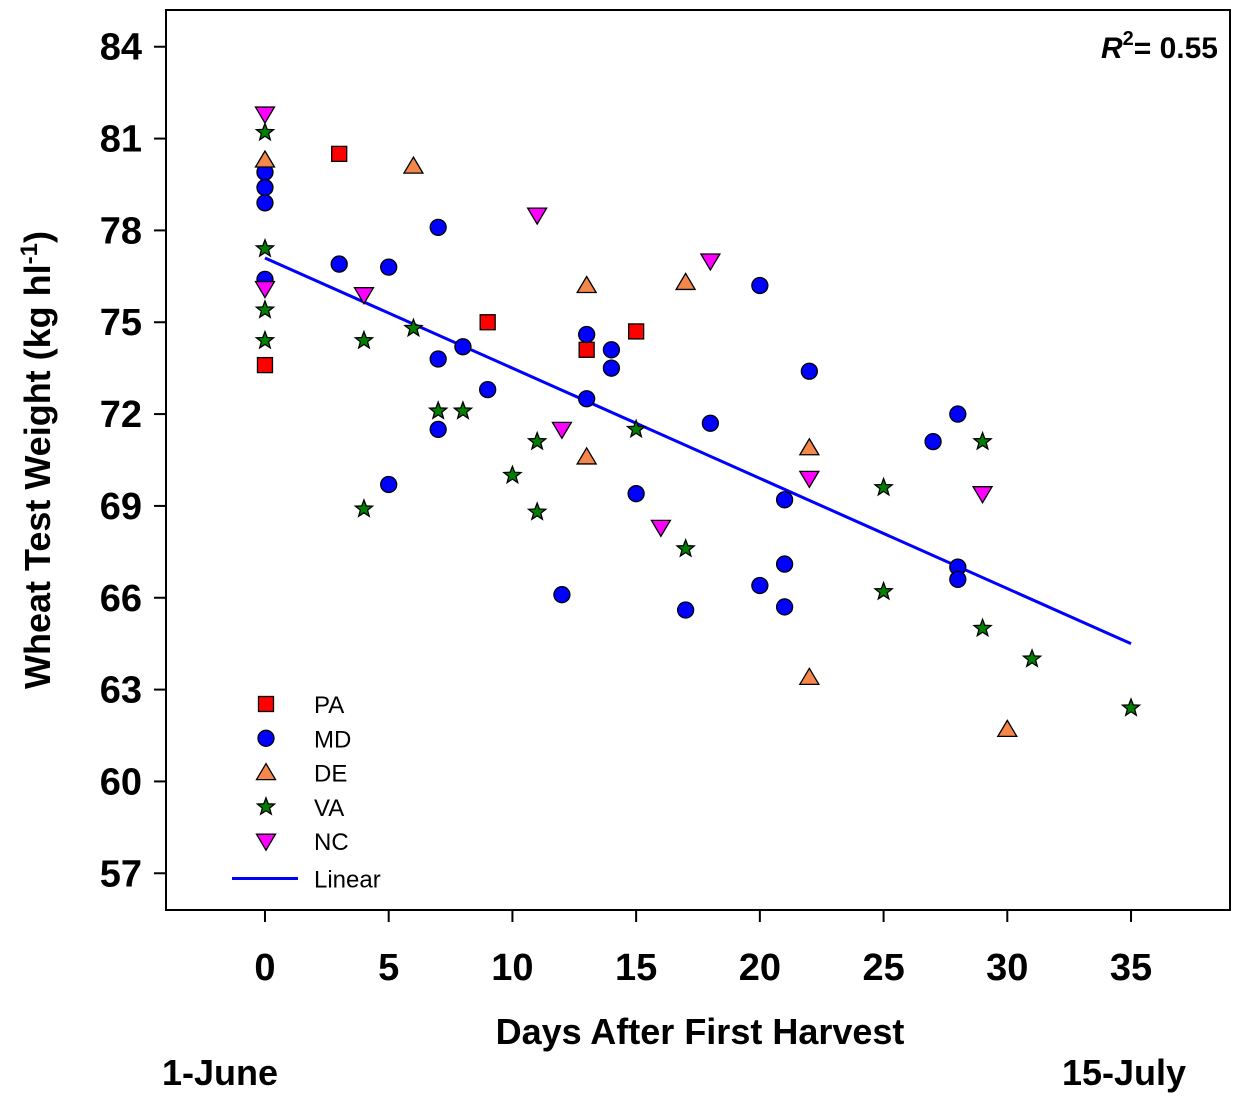 The height and width of the screenshot is (1098, 1238). I want to click on r2-annotation: R2= 0.55, so click(1159, 46).